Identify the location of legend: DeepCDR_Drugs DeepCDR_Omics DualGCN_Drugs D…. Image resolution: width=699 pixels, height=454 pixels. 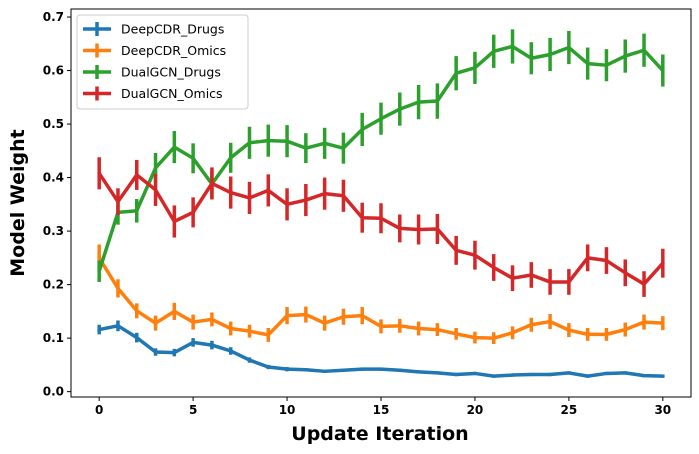
(162, 62).